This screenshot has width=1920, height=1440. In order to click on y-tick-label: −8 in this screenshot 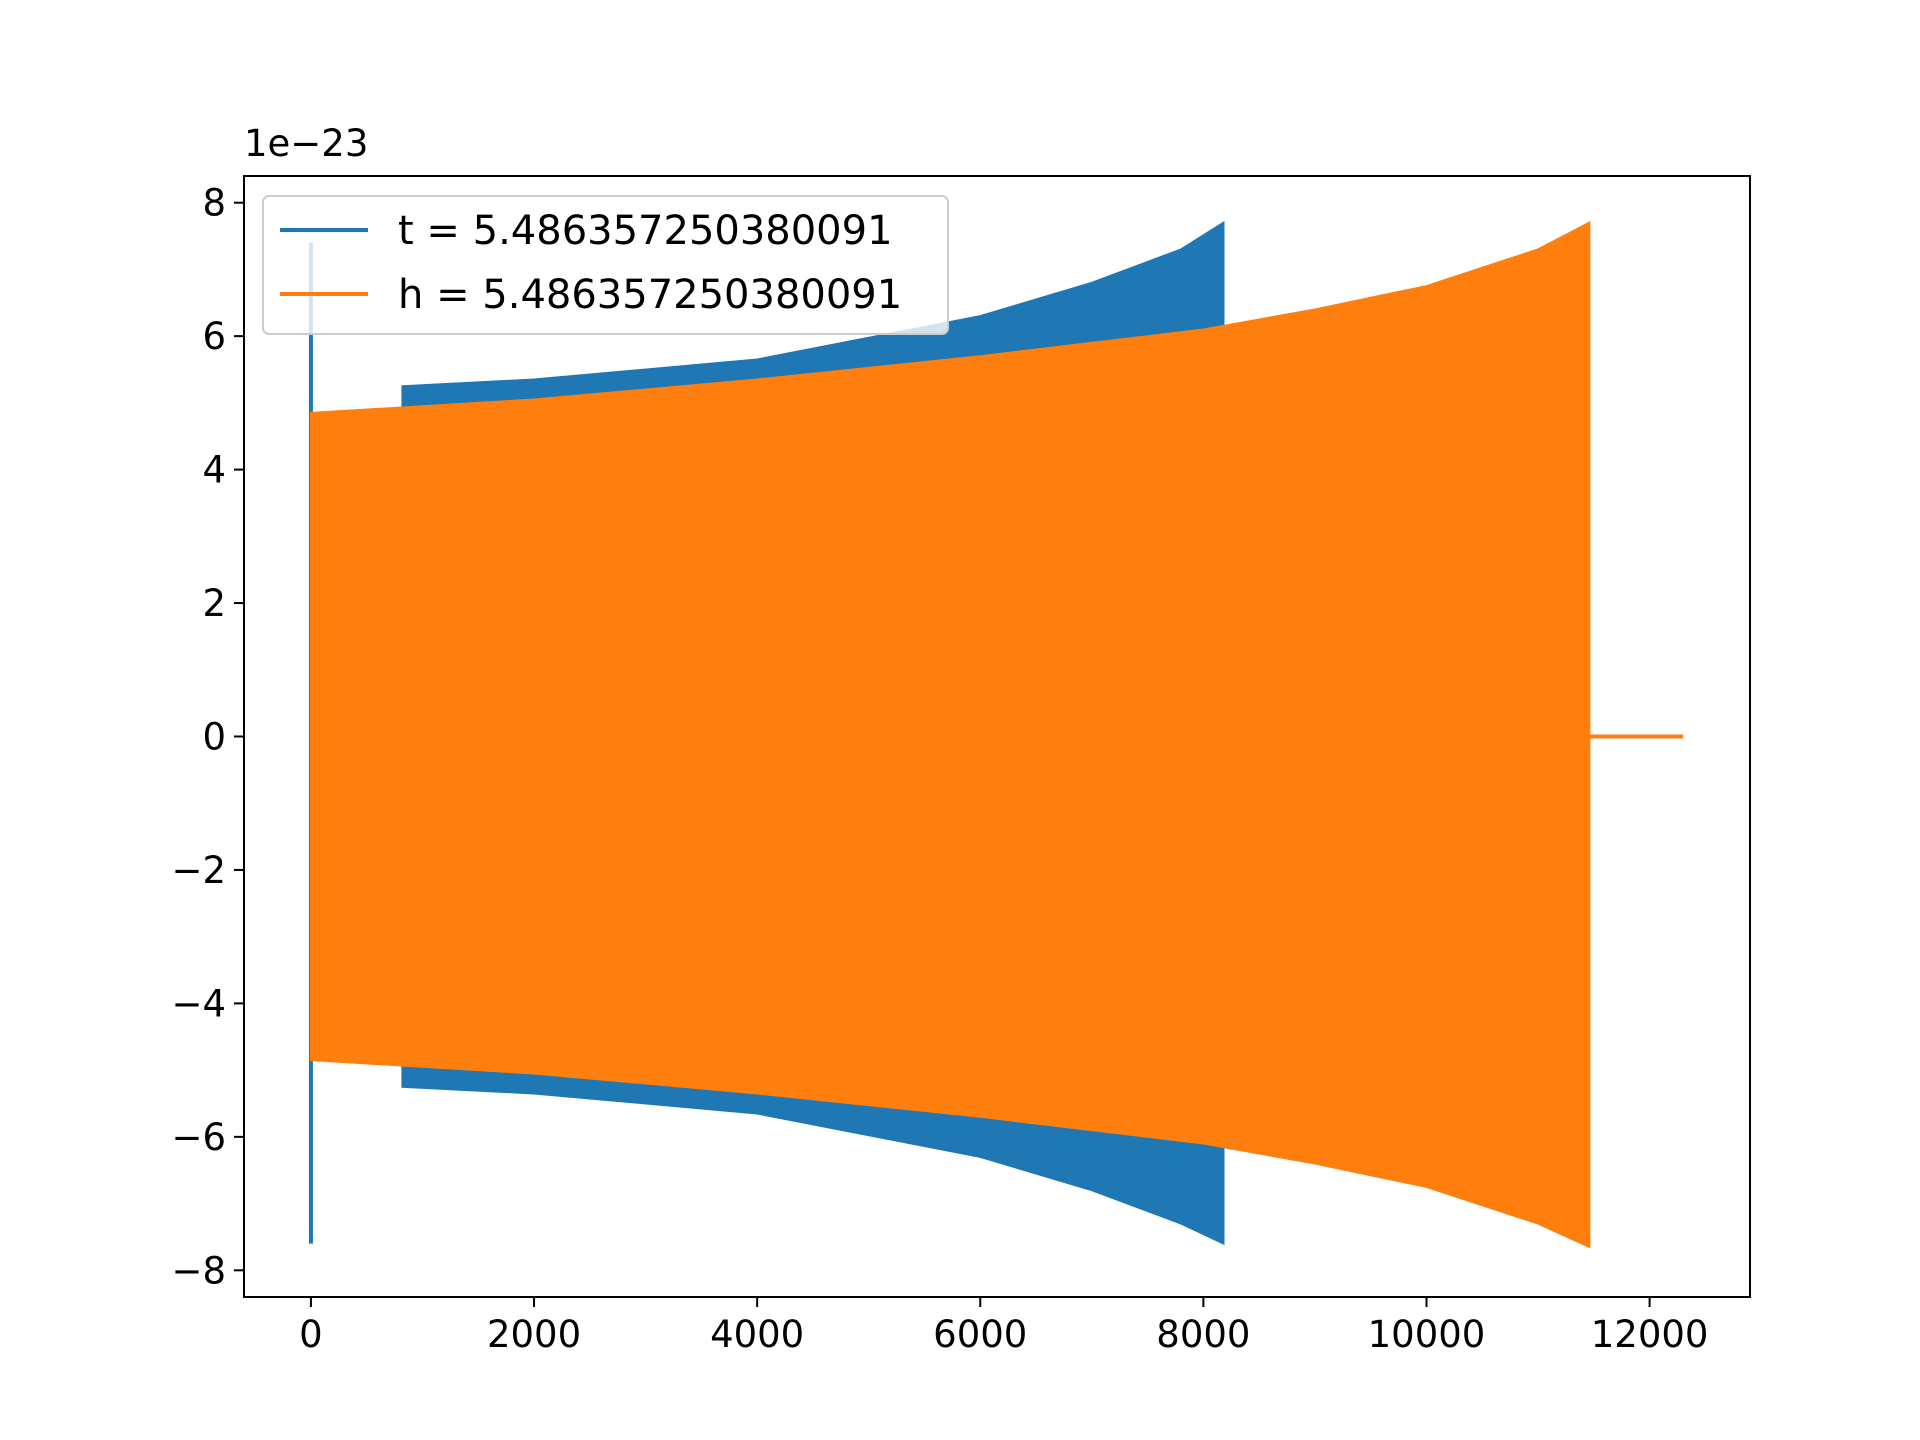, I will do `click(198, 1270)`.